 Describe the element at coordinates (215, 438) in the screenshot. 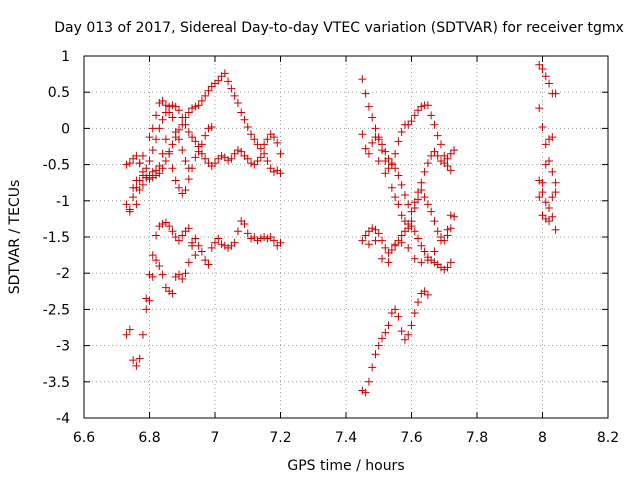

I see `x-tick-label: 7` at that location.